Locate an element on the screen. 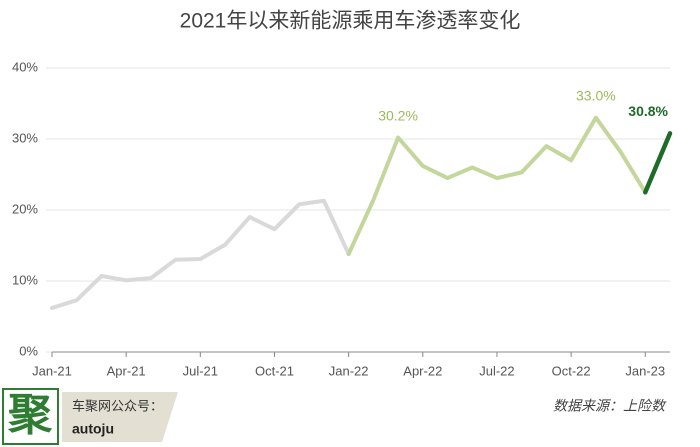 Image resolution: width=700 pixels, height=447 pixels. source: 数据来源：上险数 is located at coordinates (610, 406).